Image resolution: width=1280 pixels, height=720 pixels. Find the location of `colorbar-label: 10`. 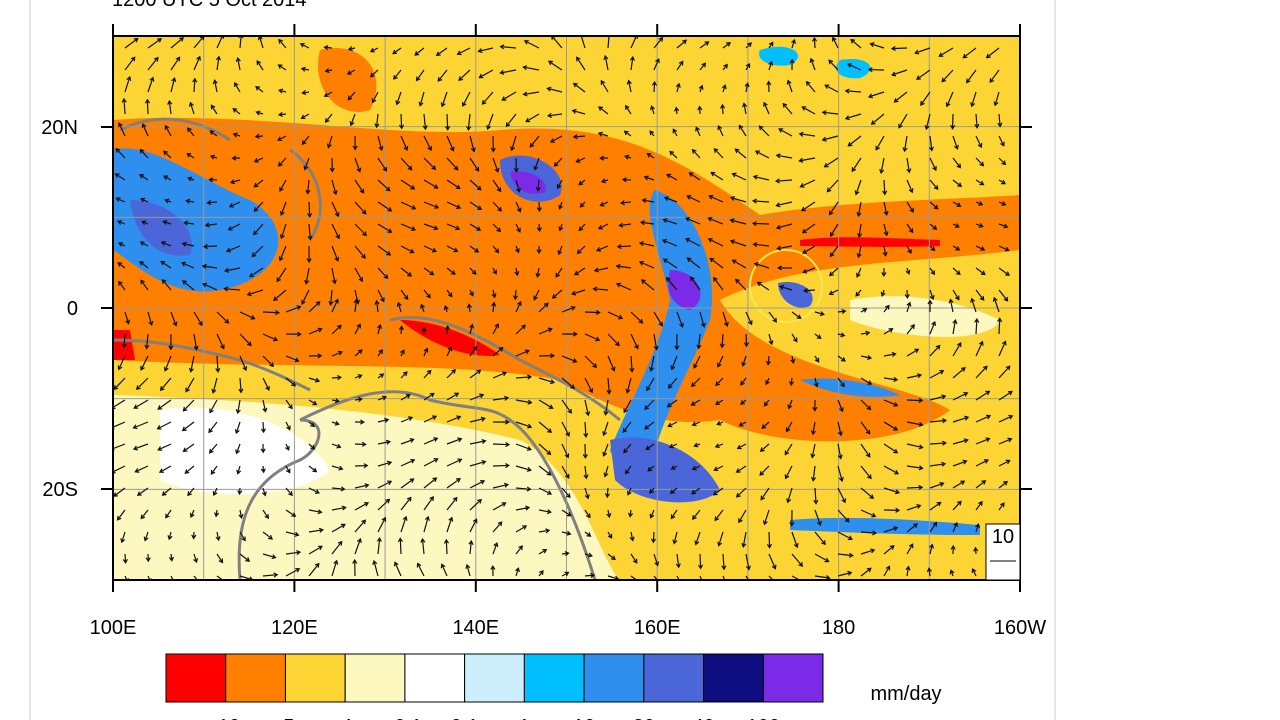

colorbar-label: 10 is located at coordinates (584, 718).